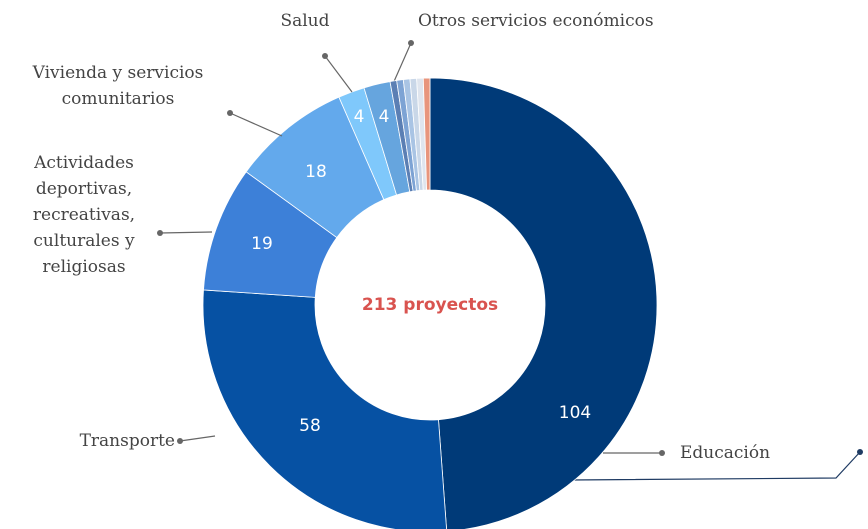  What do you see at coordinates (118, 86) in the screenshot?
I see `category-label: Vivienda y servicios comunitarios` at bounding box center [118, 86].